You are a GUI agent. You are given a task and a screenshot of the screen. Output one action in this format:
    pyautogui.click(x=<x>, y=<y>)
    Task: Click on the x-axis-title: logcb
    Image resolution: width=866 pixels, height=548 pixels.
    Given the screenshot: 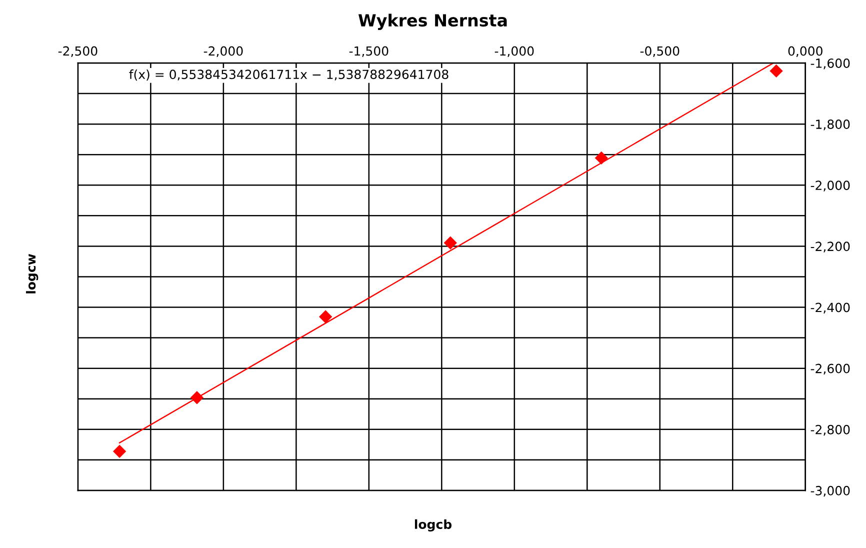 What is the action you would take?
    pyautogui.click(x=433, y=525)
    